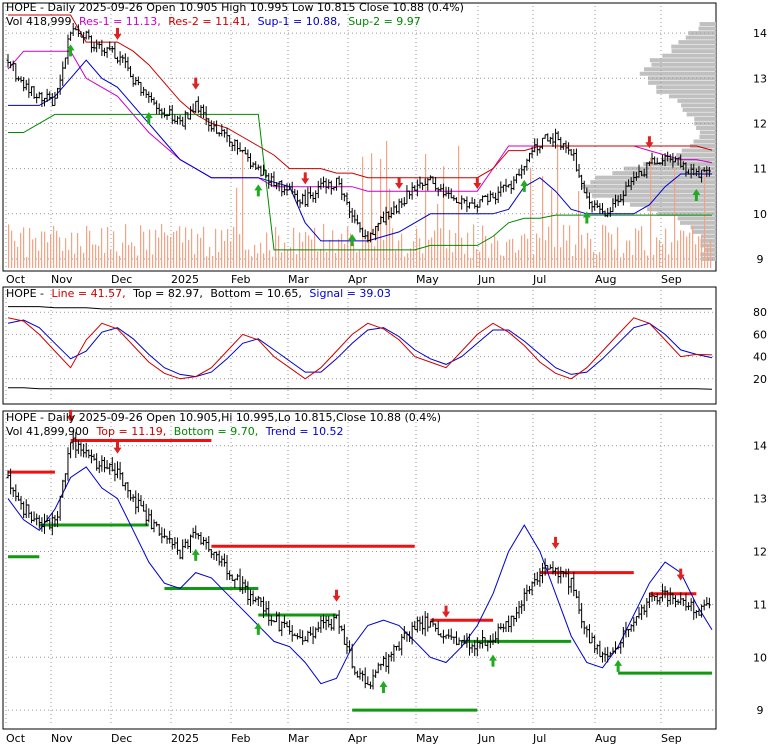 This screenshot has width=780, height=745. I want to click on legend-line: Line = 41.57,, so click(88, 293).